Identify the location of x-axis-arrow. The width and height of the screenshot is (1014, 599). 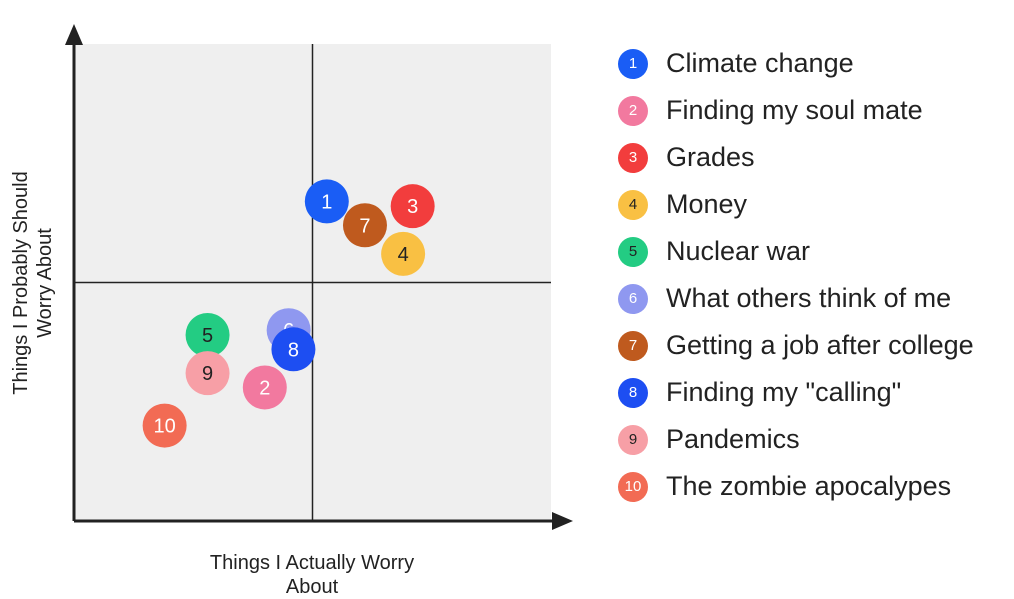
(562, 521).